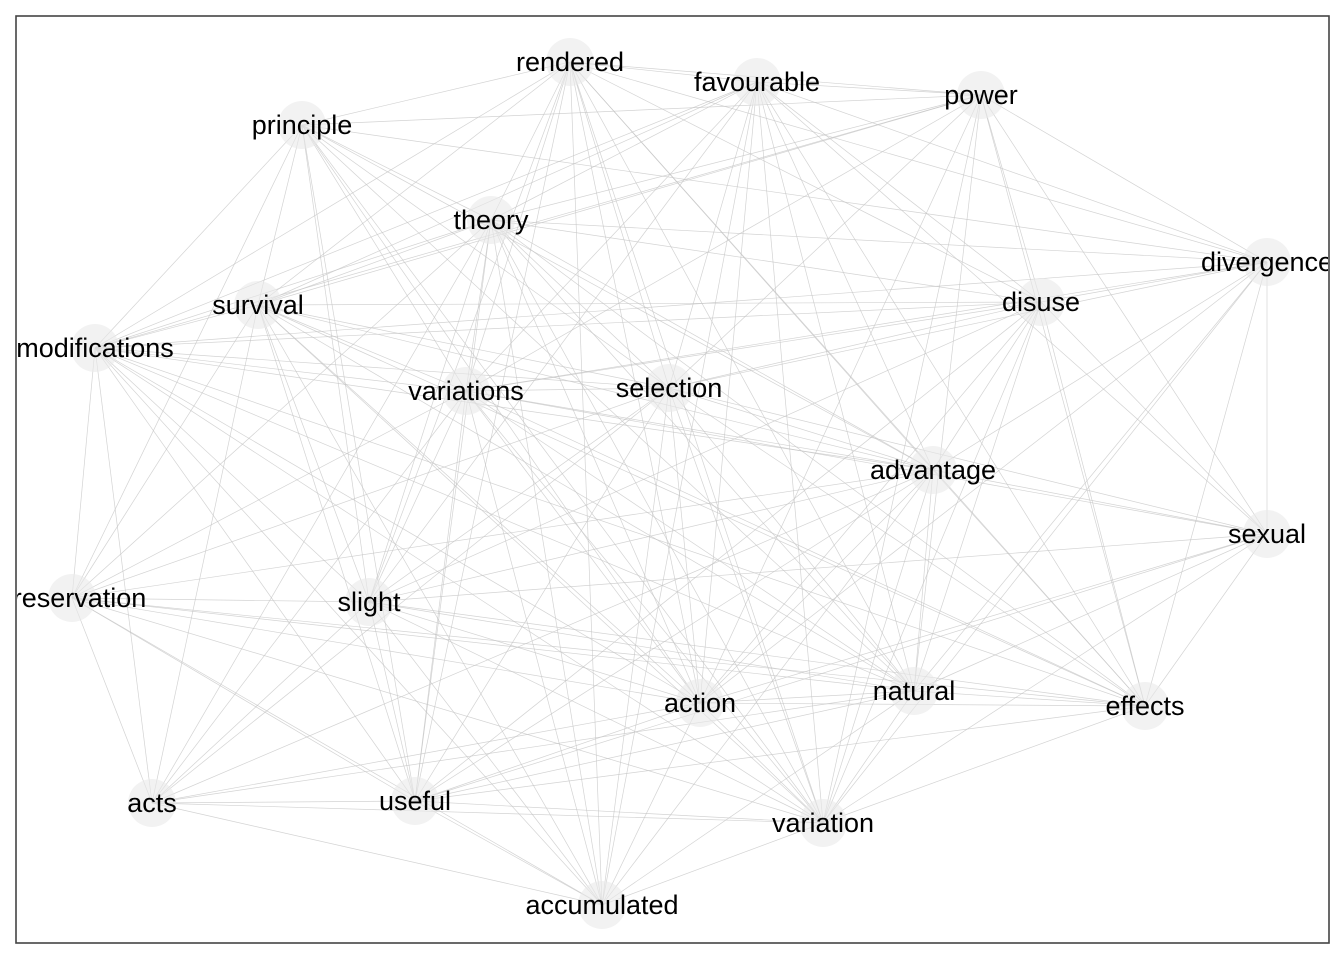 The width and height of the screenshot is (1344, 960). I want to click on node-label-slight: slight, so click(369, 602).